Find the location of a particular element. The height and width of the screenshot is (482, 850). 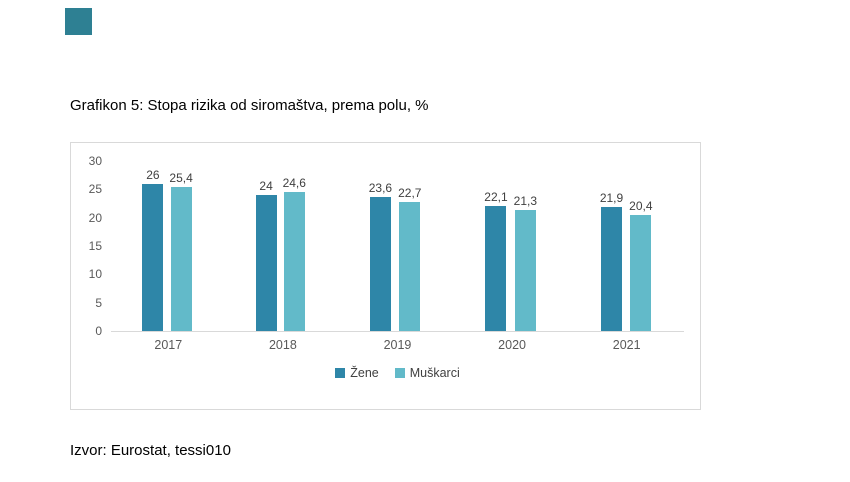

bar-item-series-1-2021: 20,4 is located at coordinates (641, 265).